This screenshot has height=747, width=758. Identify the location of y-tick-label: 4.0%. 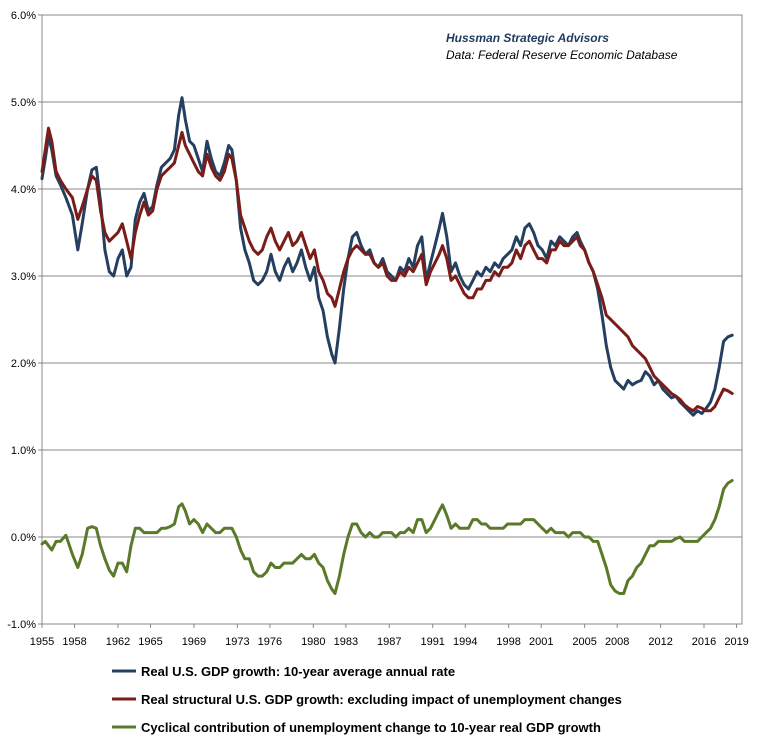
(23, 190).